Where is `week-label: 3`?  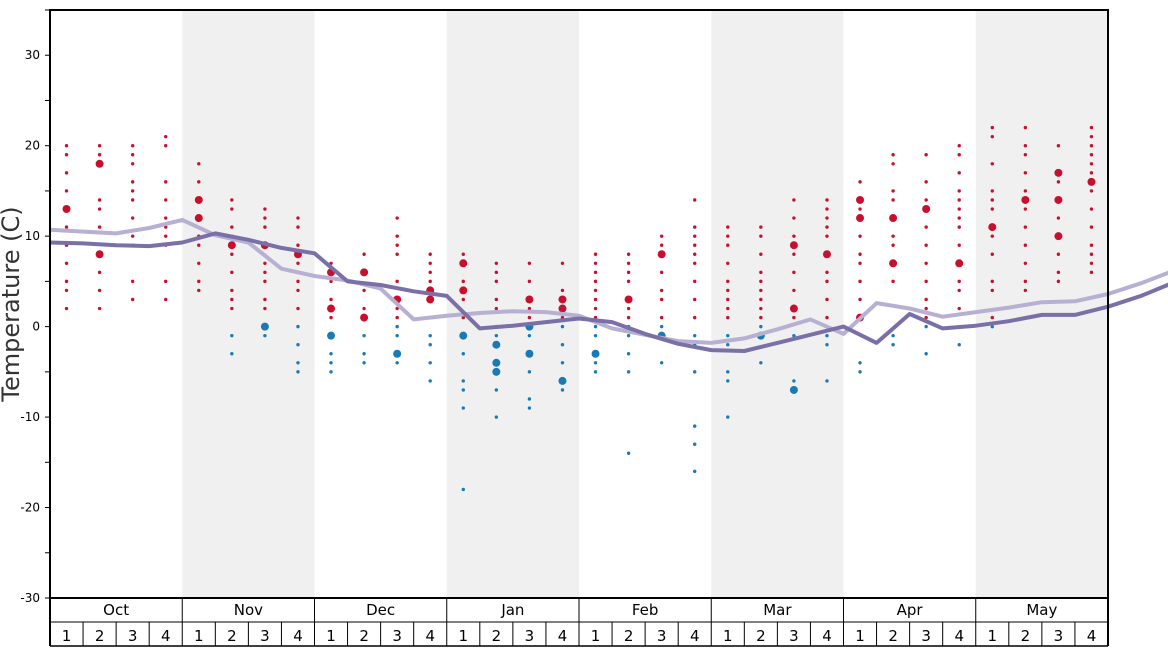 week-label: 3 is located at coordinates (530, 636).